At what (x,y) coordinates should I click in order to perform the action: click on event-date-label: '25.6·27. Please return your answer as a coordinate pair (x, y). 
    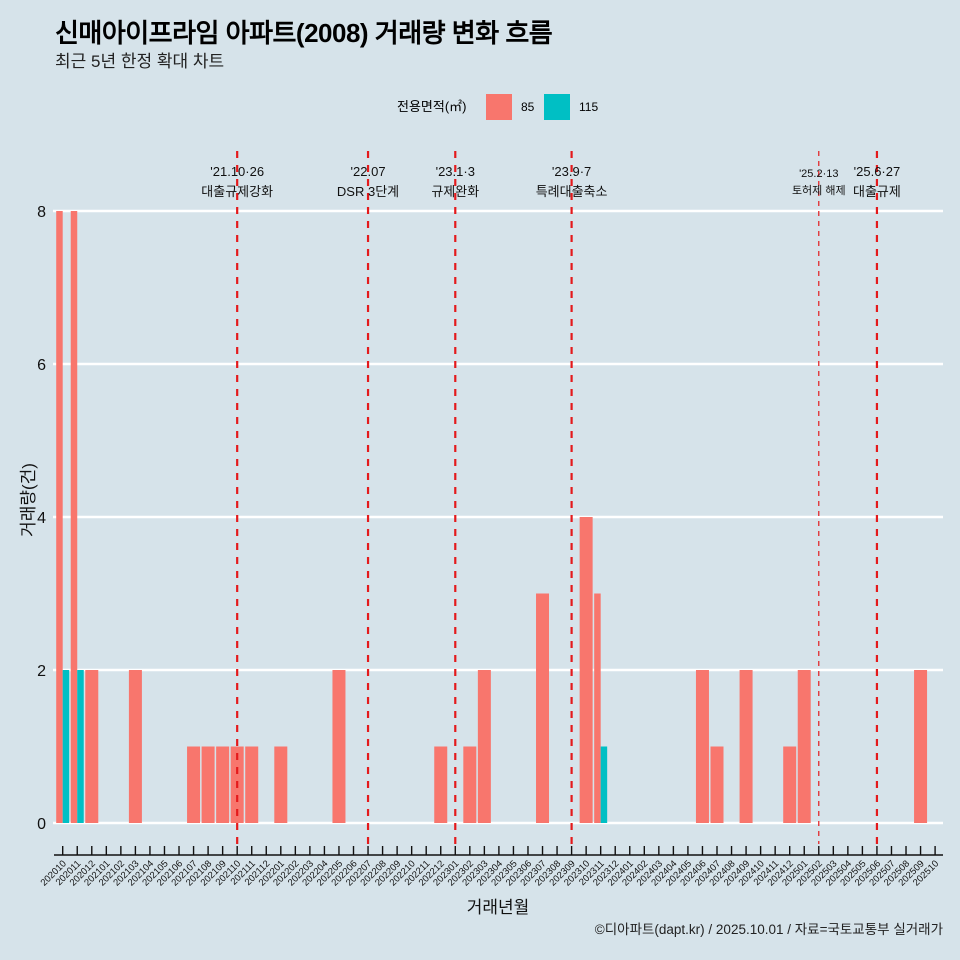
    Looking at the image, I should click on (877, 171).